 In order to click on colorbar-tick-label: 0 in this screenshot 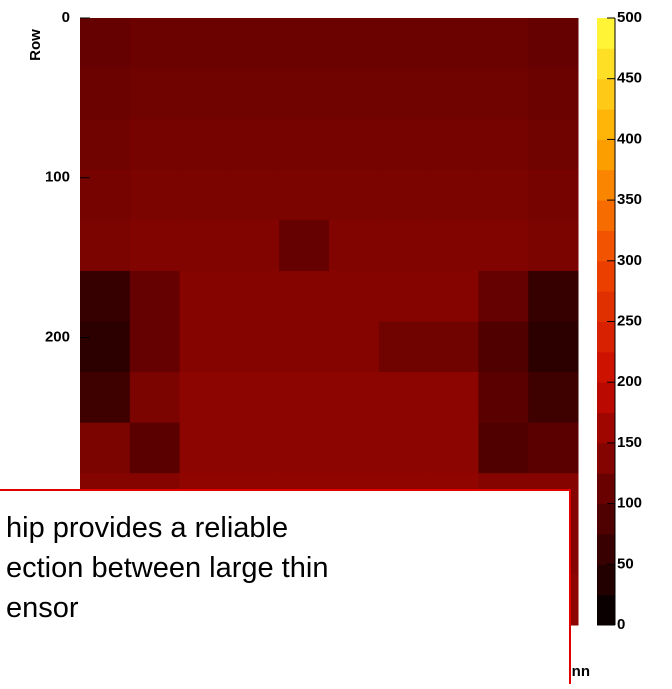, I will do `click(621, 624)`.